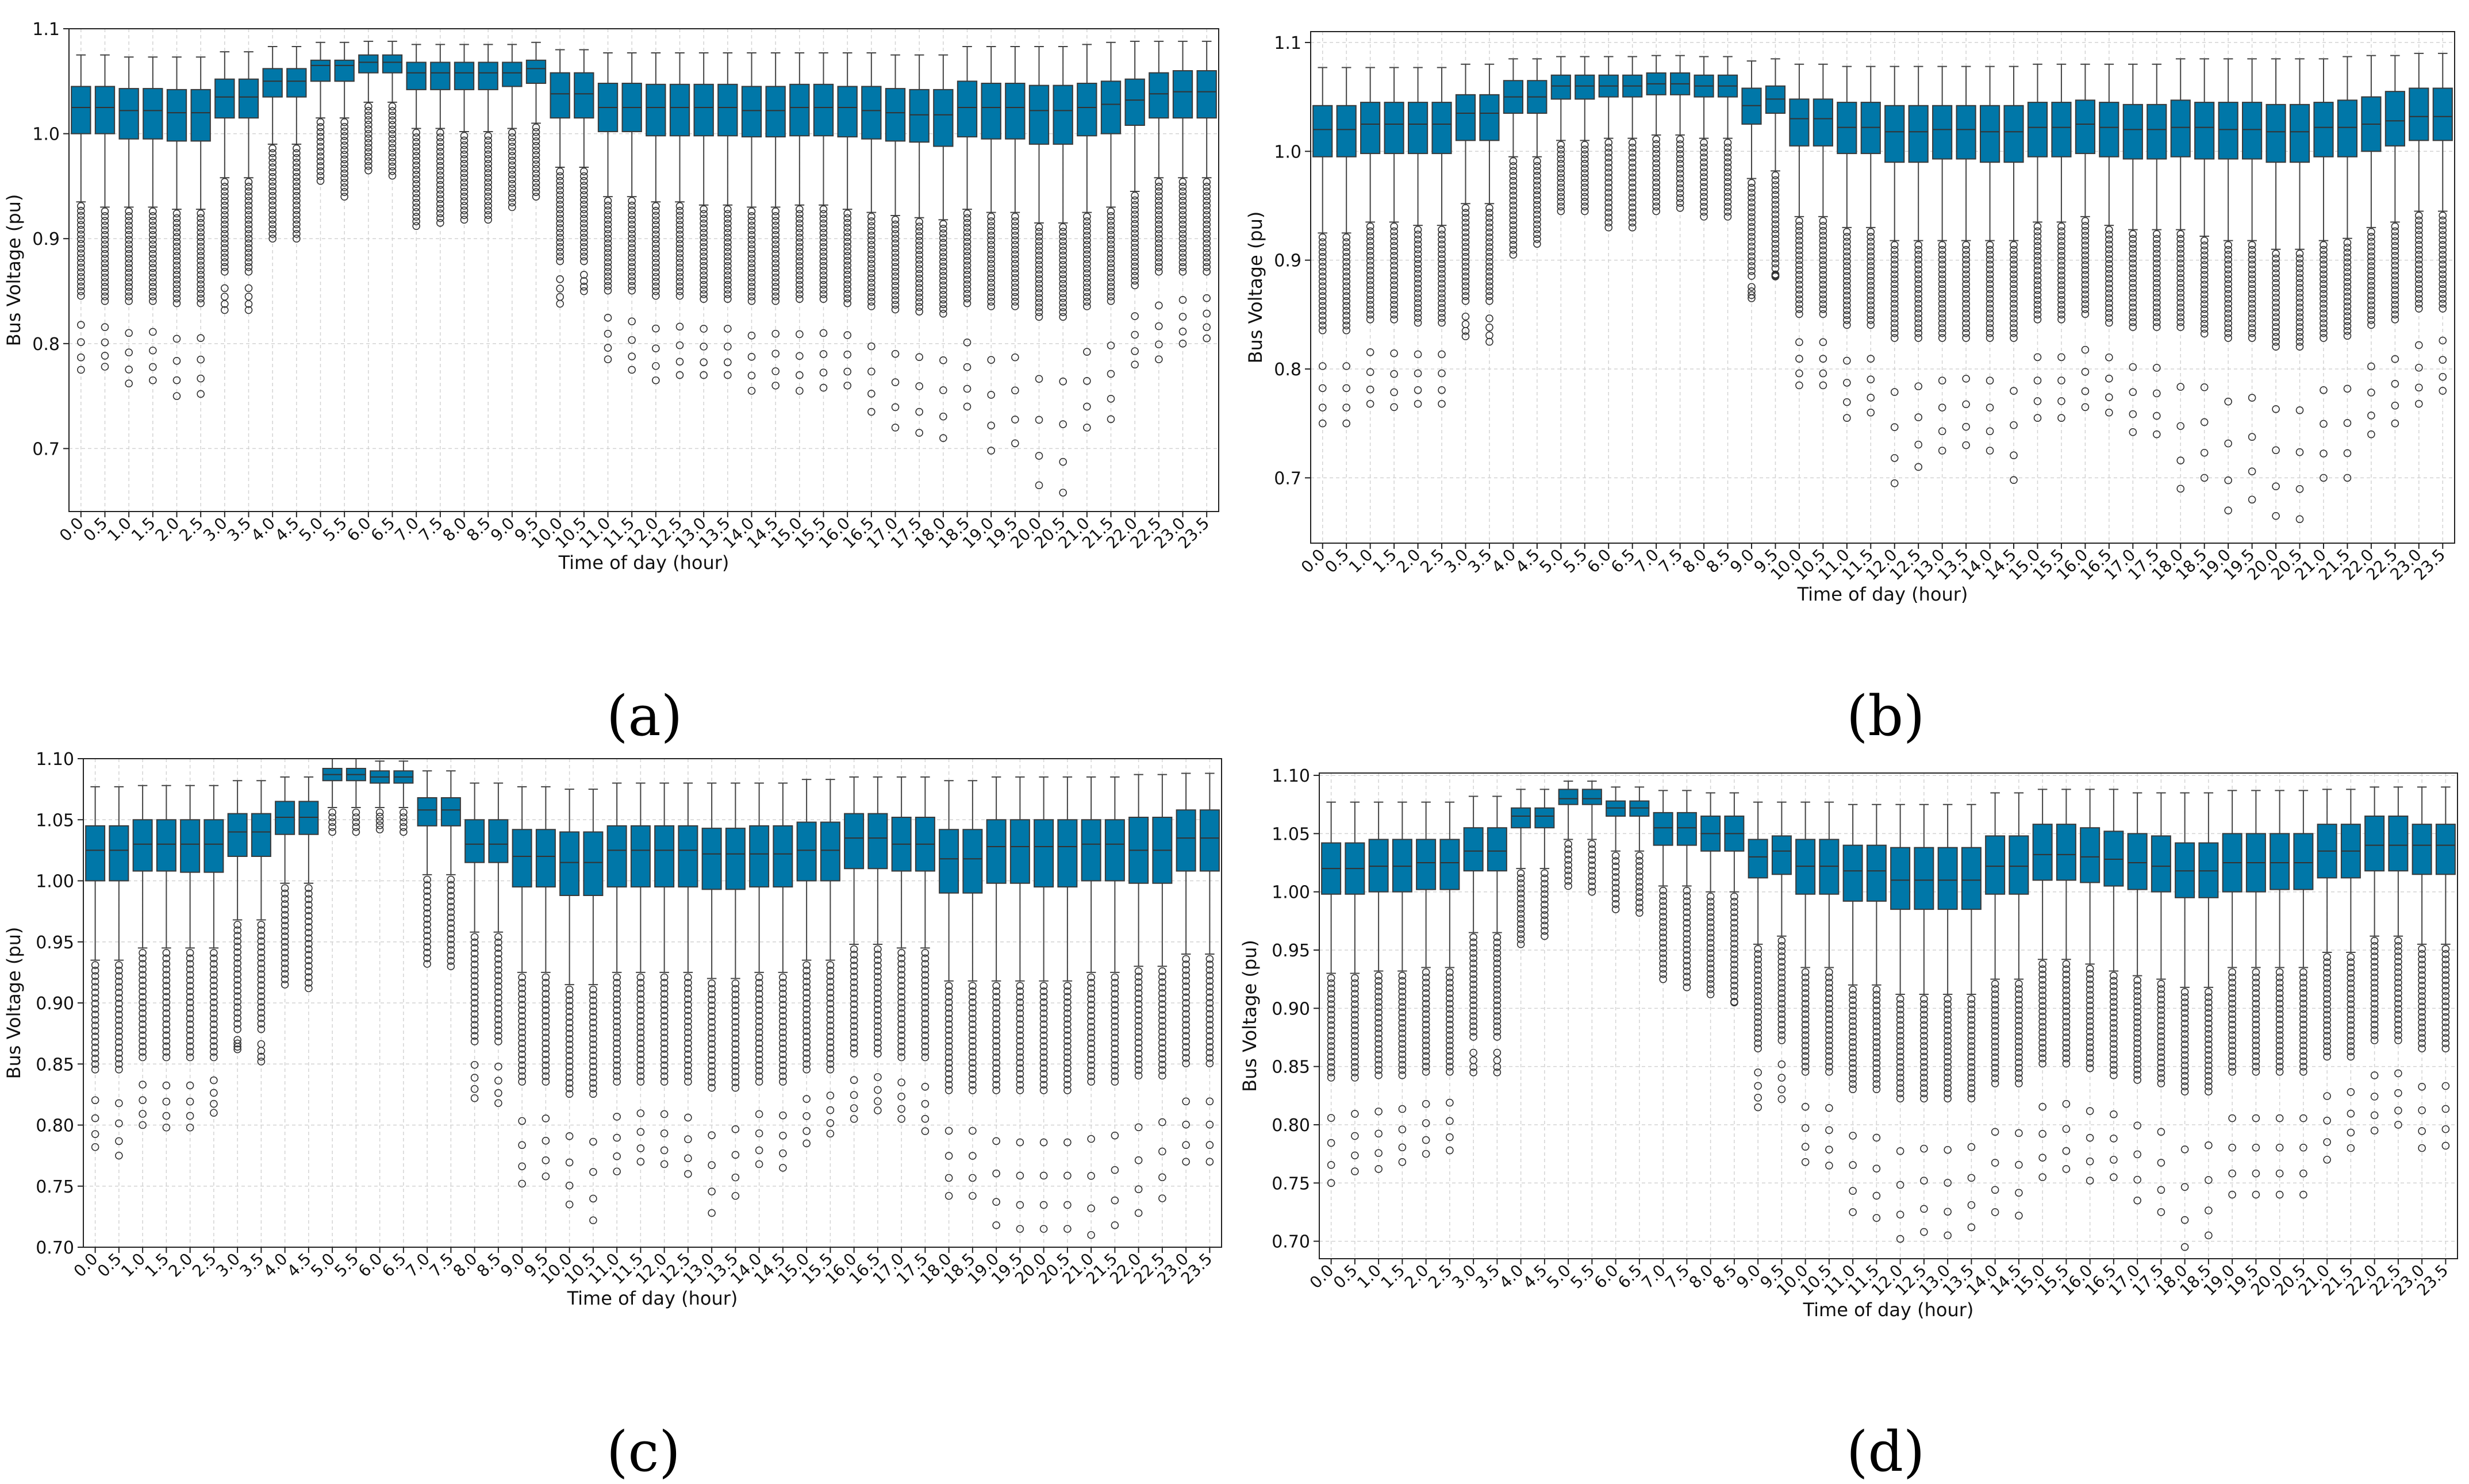 The height and width of the screenshot is (1484, 2469). What do you see at coordinates (1014, 247) in the screenshot?
I see `box-19.5` at bounding box center [1014, 247].